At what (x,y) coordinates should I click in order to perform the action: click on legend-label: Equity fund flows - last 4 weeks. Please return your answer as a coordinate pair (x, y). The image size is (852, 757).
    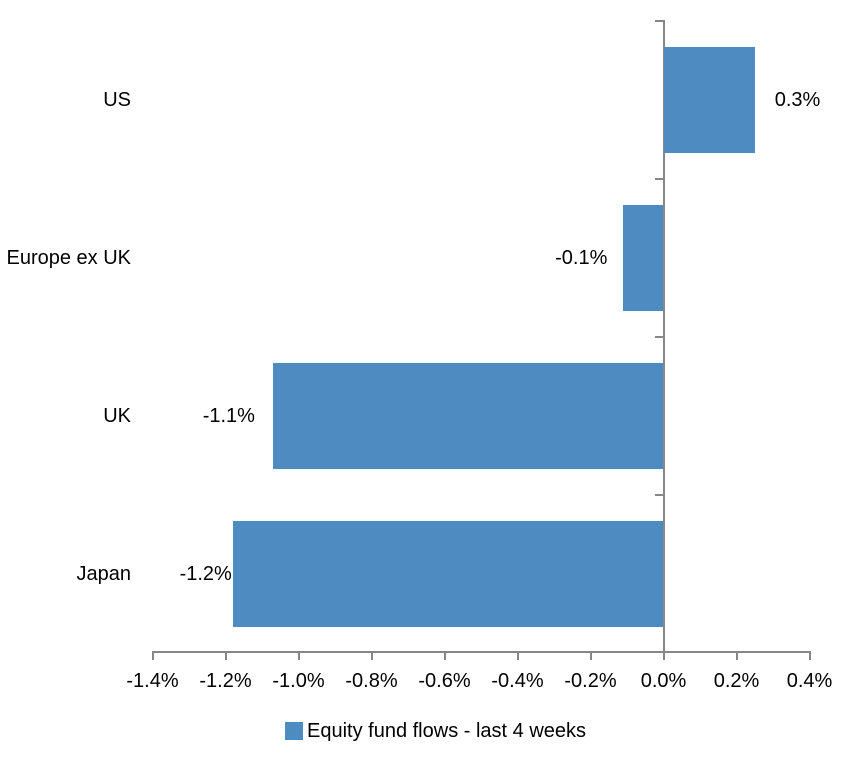
    Looking at the image, I should click on (447, 731).